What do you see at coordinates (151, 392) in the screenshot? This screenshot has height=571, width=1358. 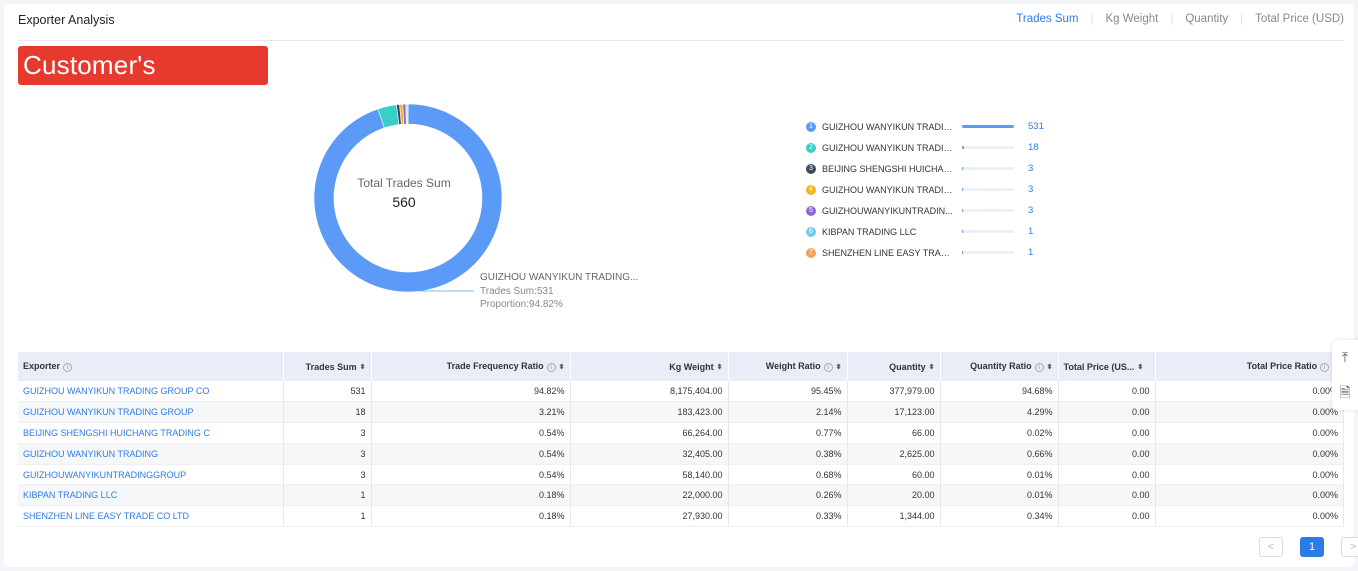 I see `exporter-link: GUIZHOU WANYIKUN TRADING GROUP CO` at bounding box center [151, 392].